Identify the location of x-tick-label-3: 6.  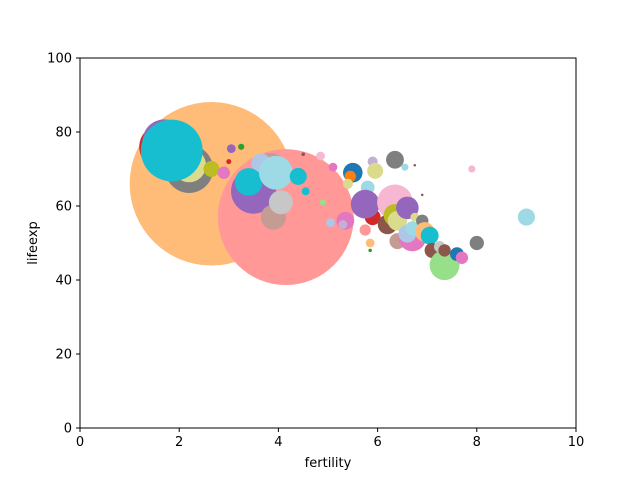
(377, 442).